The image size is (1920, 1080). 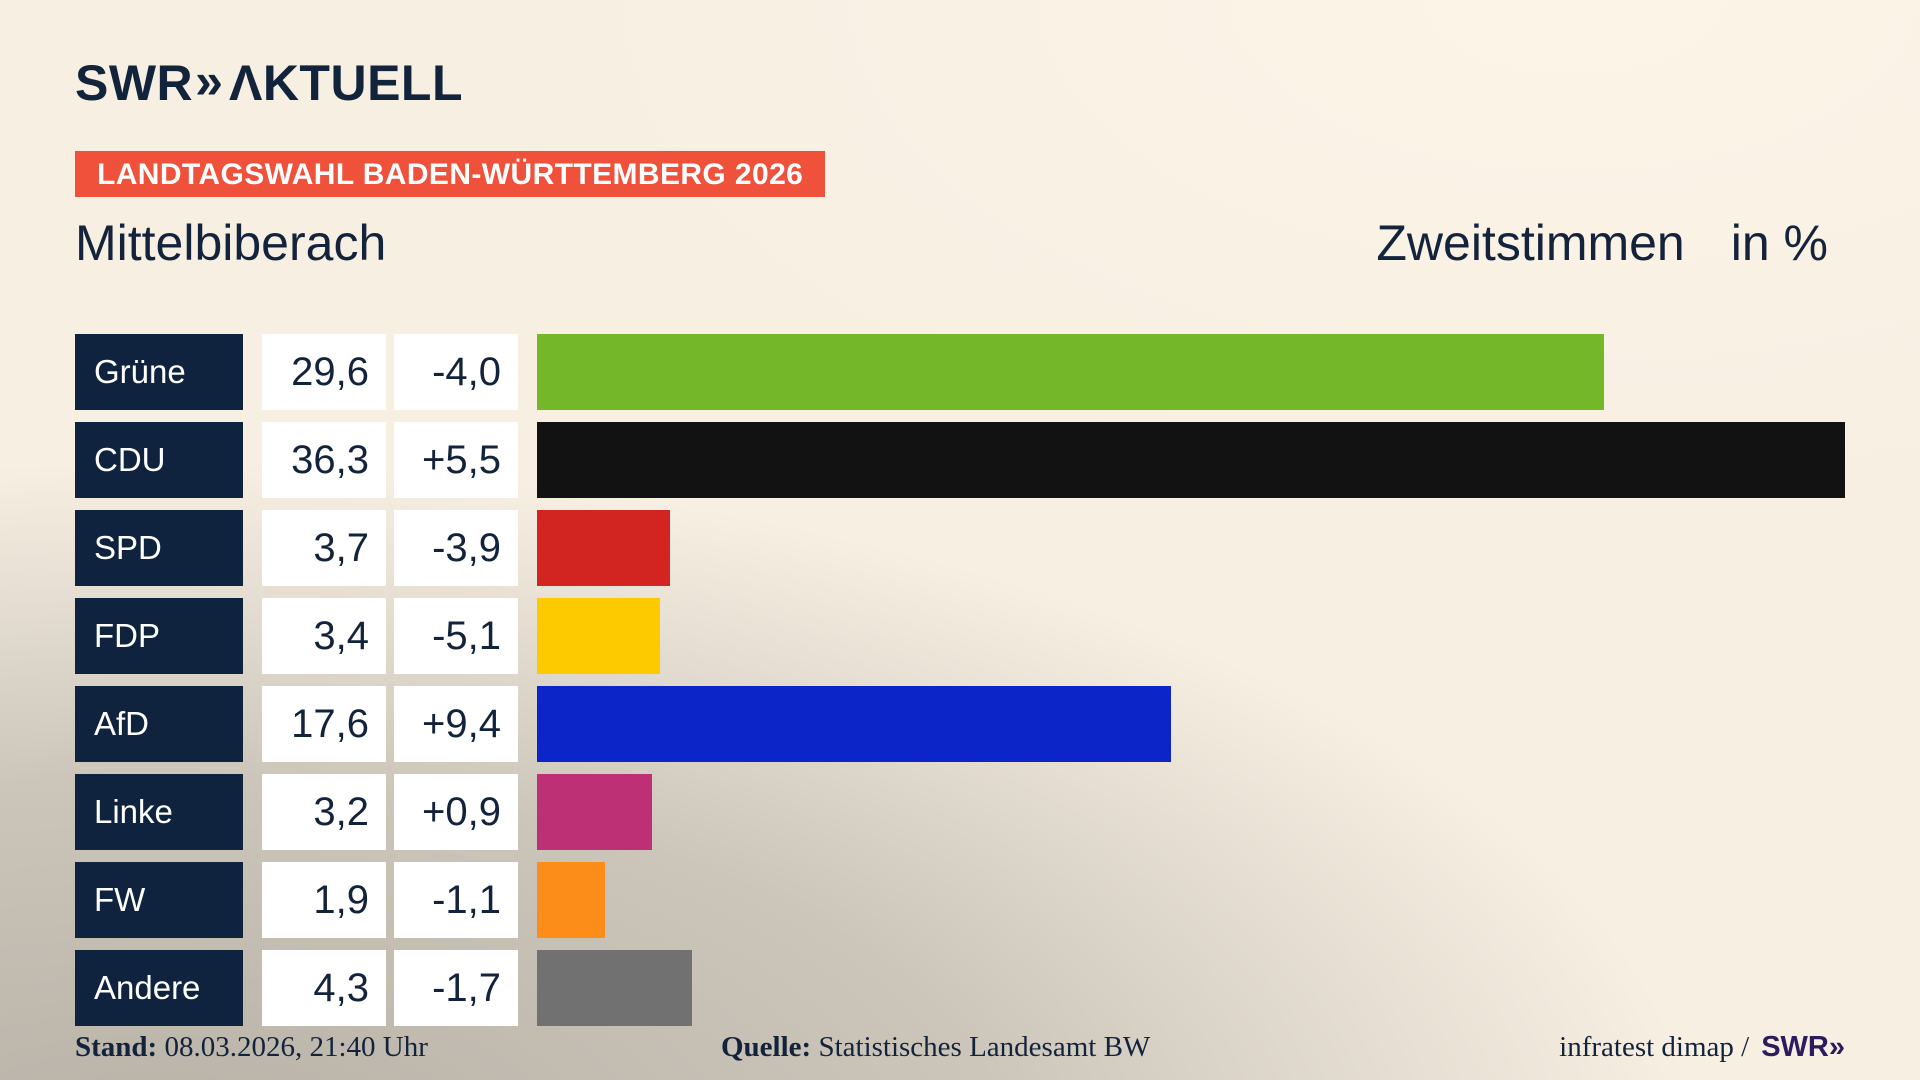 What do you see at coordinates (456, 988) in the screenshot?
I see `party-diff: -1,7` at bounding box center [456, 988].